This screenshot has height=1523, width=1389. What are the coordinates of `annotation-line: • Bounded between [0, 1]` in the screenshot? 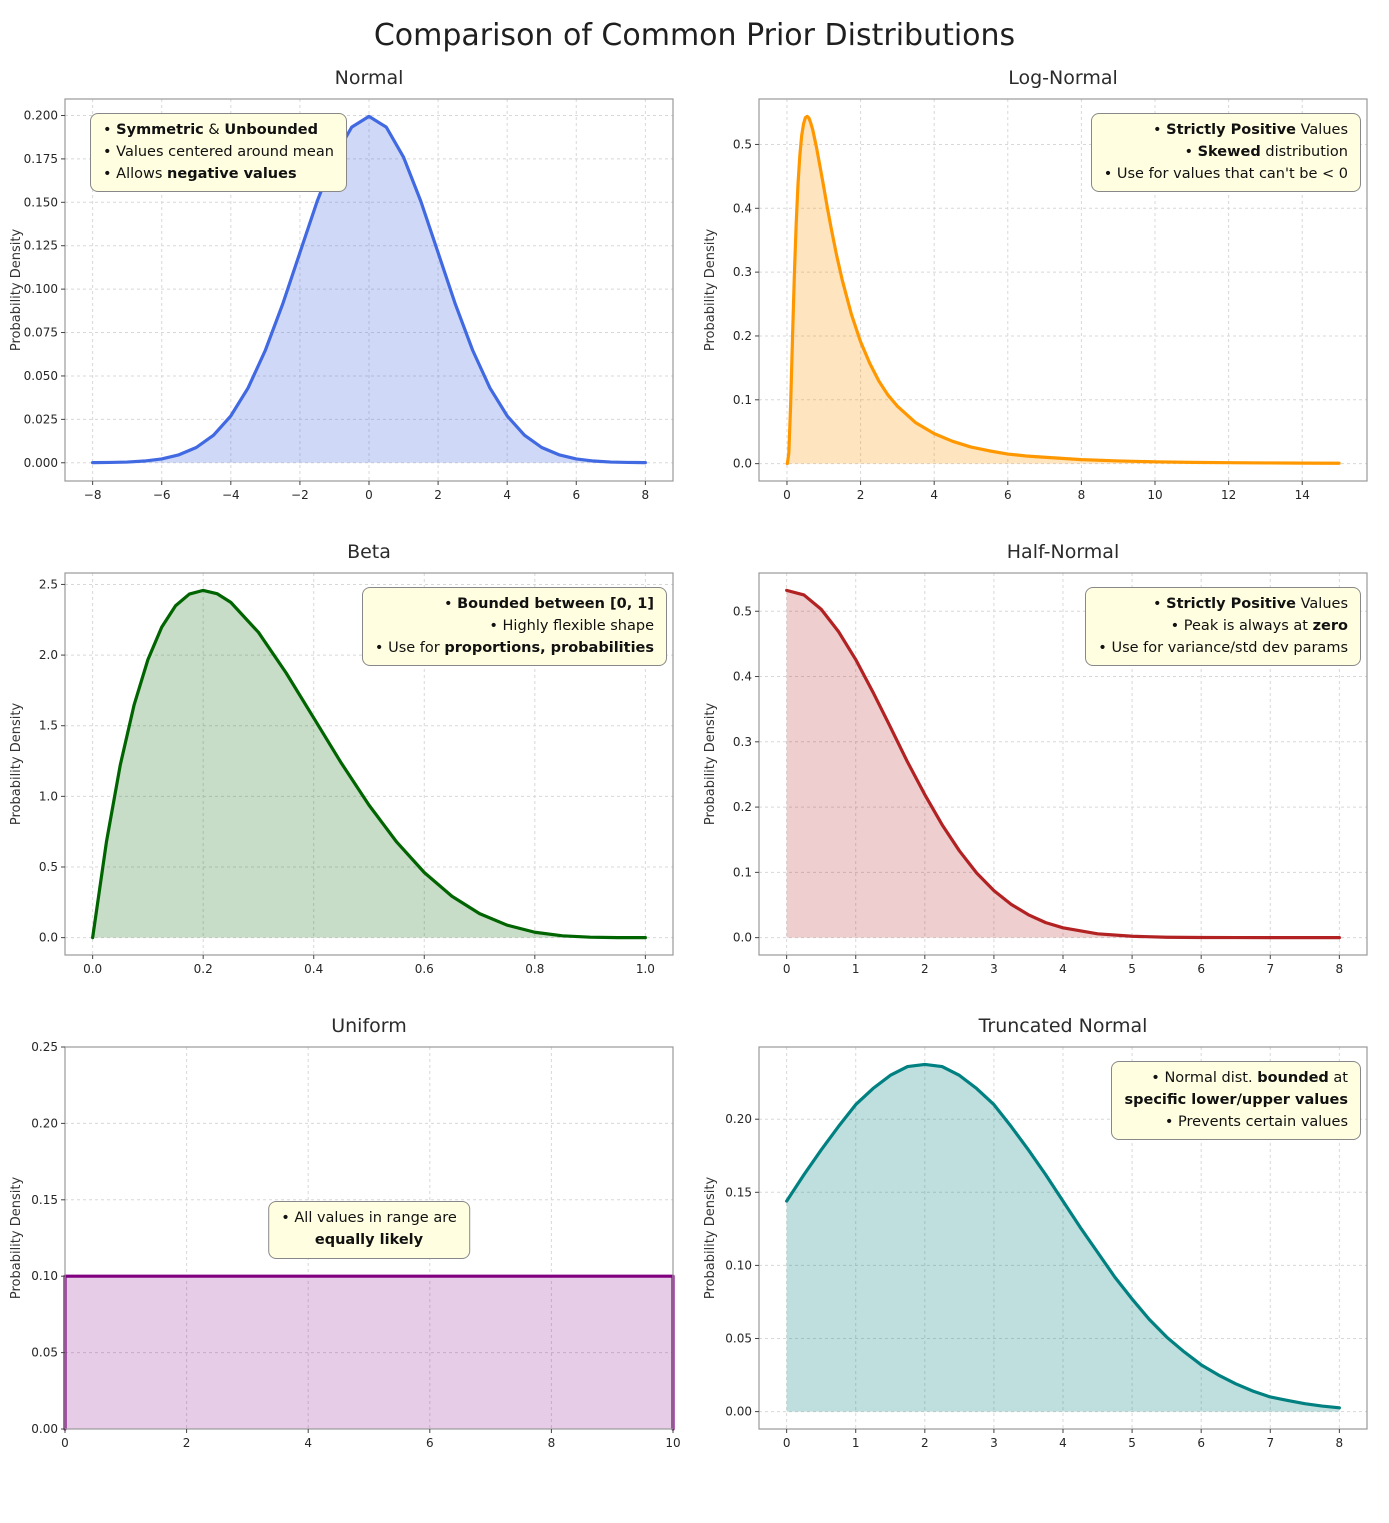 It's located at (548, 604).